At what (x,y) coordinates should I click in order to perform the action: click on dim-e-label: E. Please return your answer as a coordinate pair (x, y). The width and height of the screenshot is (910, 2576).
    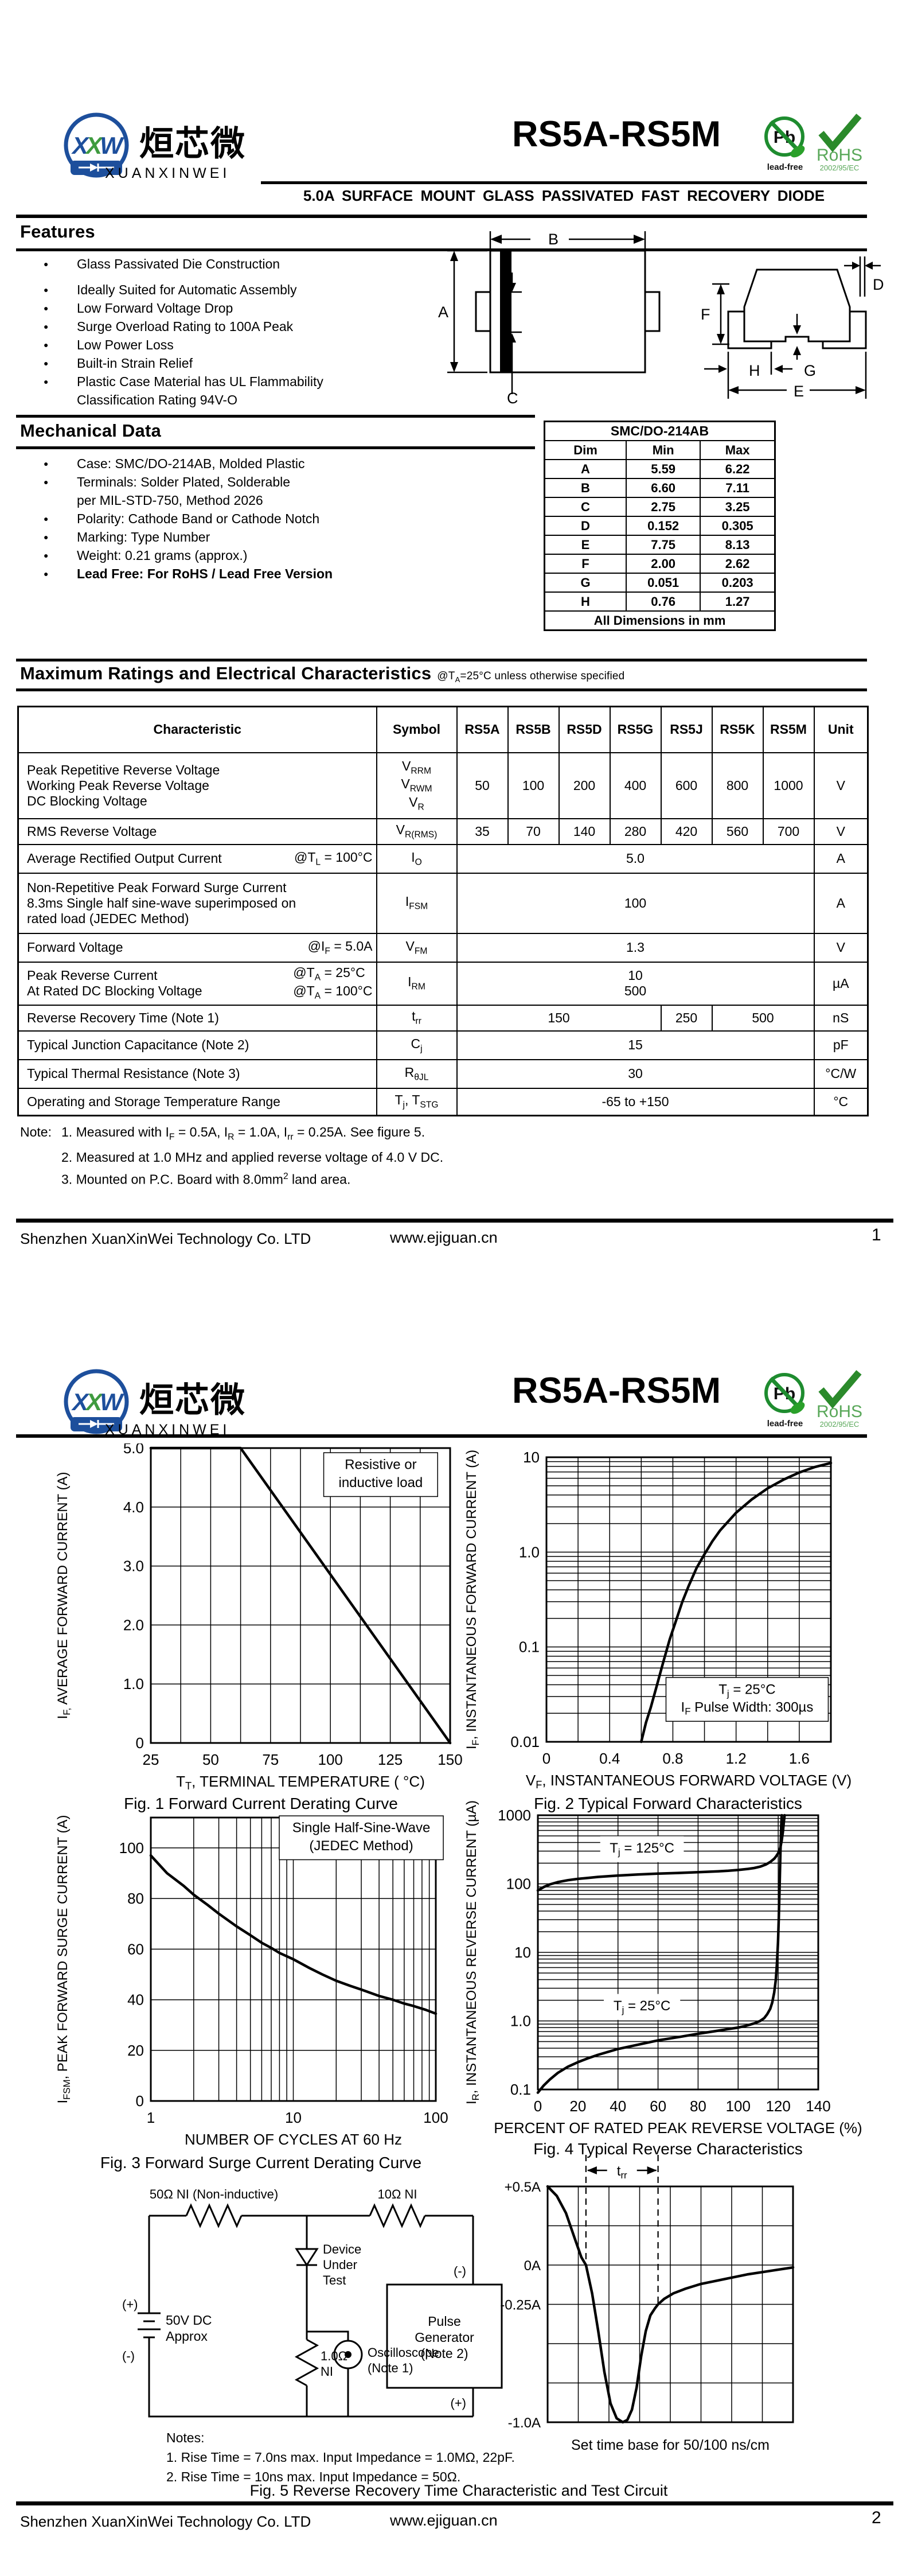
    Looking at the image, I should click on (799, 391).